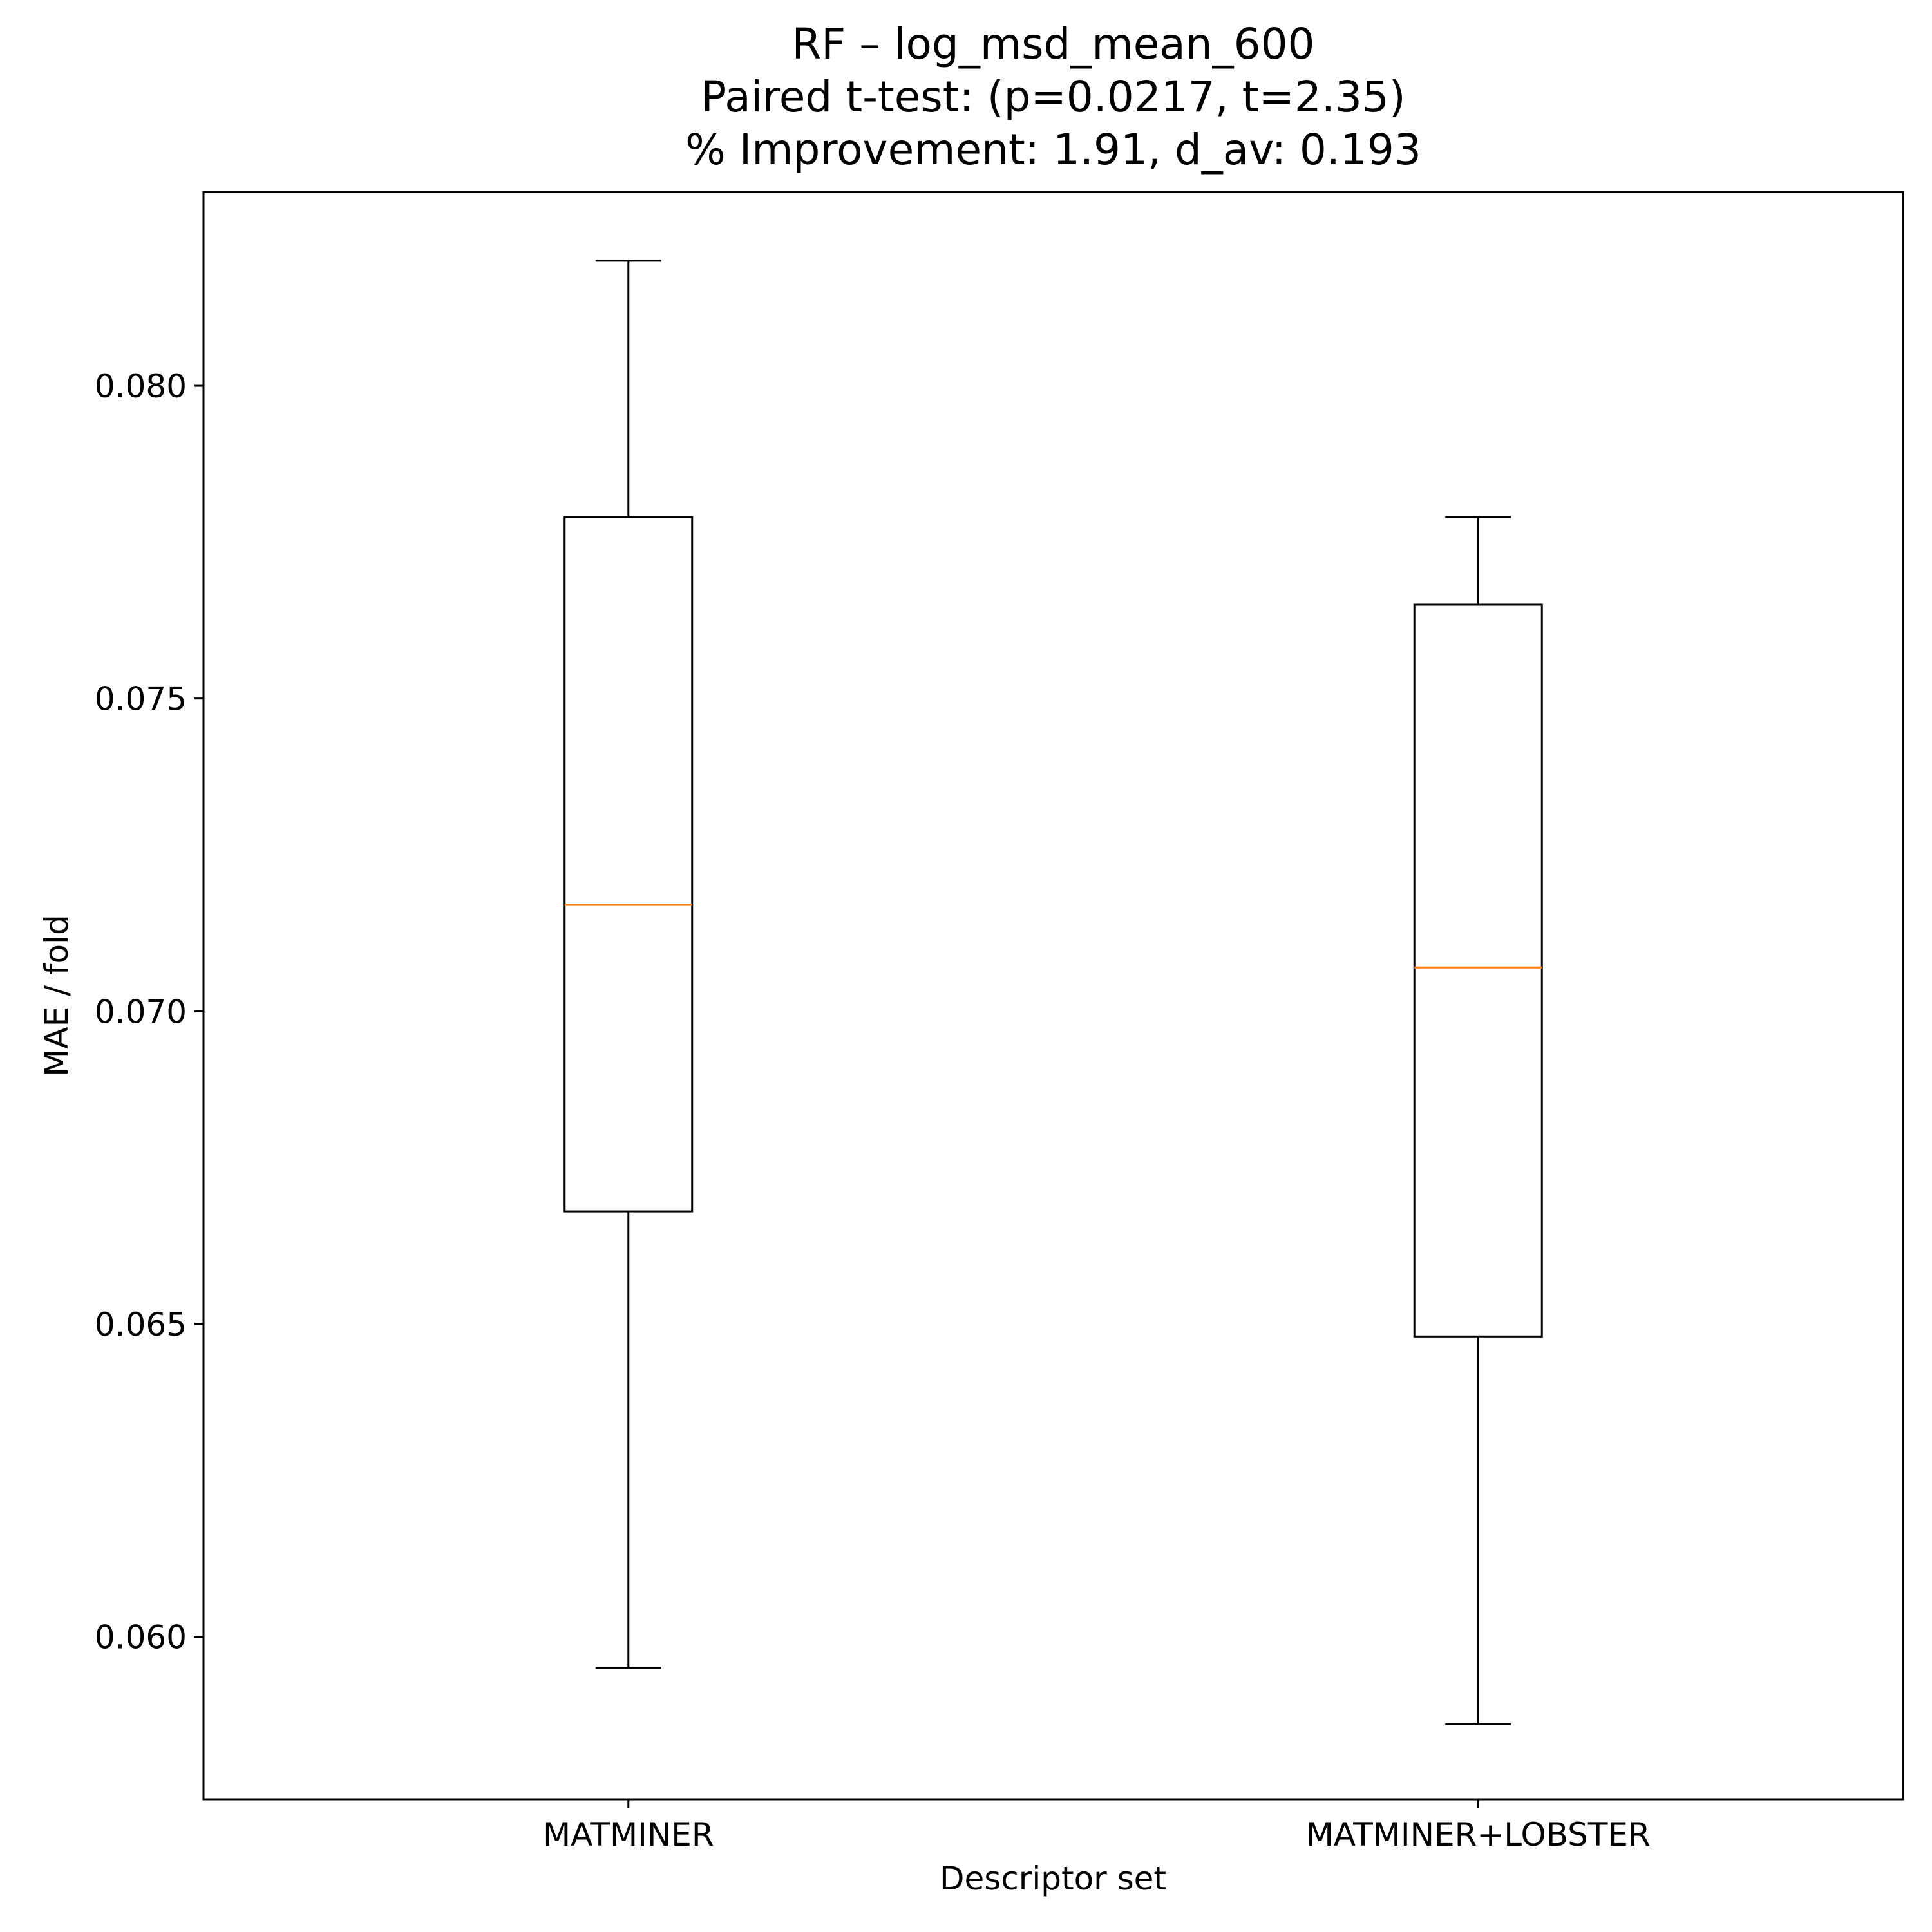 This screenshot has width=1932, height=1932. What do you see at coordinates (141, 1637) in the screenshot?
I see `y-tick-label: 0.060` at bounding box center [141, 1637].